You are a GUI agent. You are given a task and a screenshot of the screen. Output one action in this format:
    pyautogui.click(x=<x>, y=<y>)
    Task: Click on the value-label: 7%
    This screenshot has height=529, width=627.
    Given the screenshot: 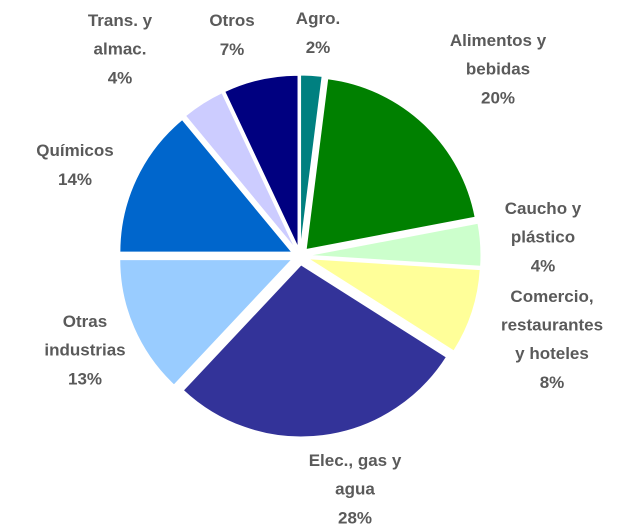 What is the action you would take?
    pyautogui.click(x=232, y=49)
    